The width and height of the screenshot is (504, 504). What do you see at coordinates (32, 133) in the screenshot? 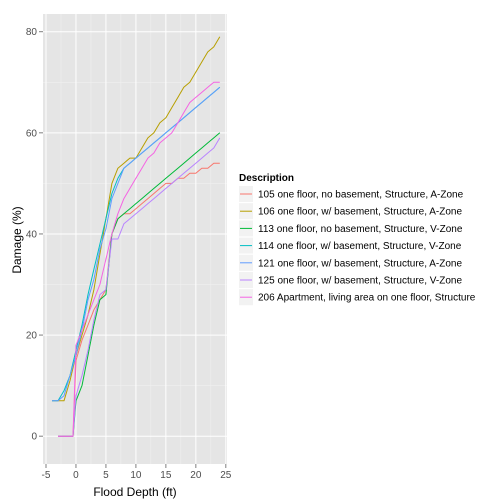
I see `y-tick-label: 60` at bounding box center [32, 133].